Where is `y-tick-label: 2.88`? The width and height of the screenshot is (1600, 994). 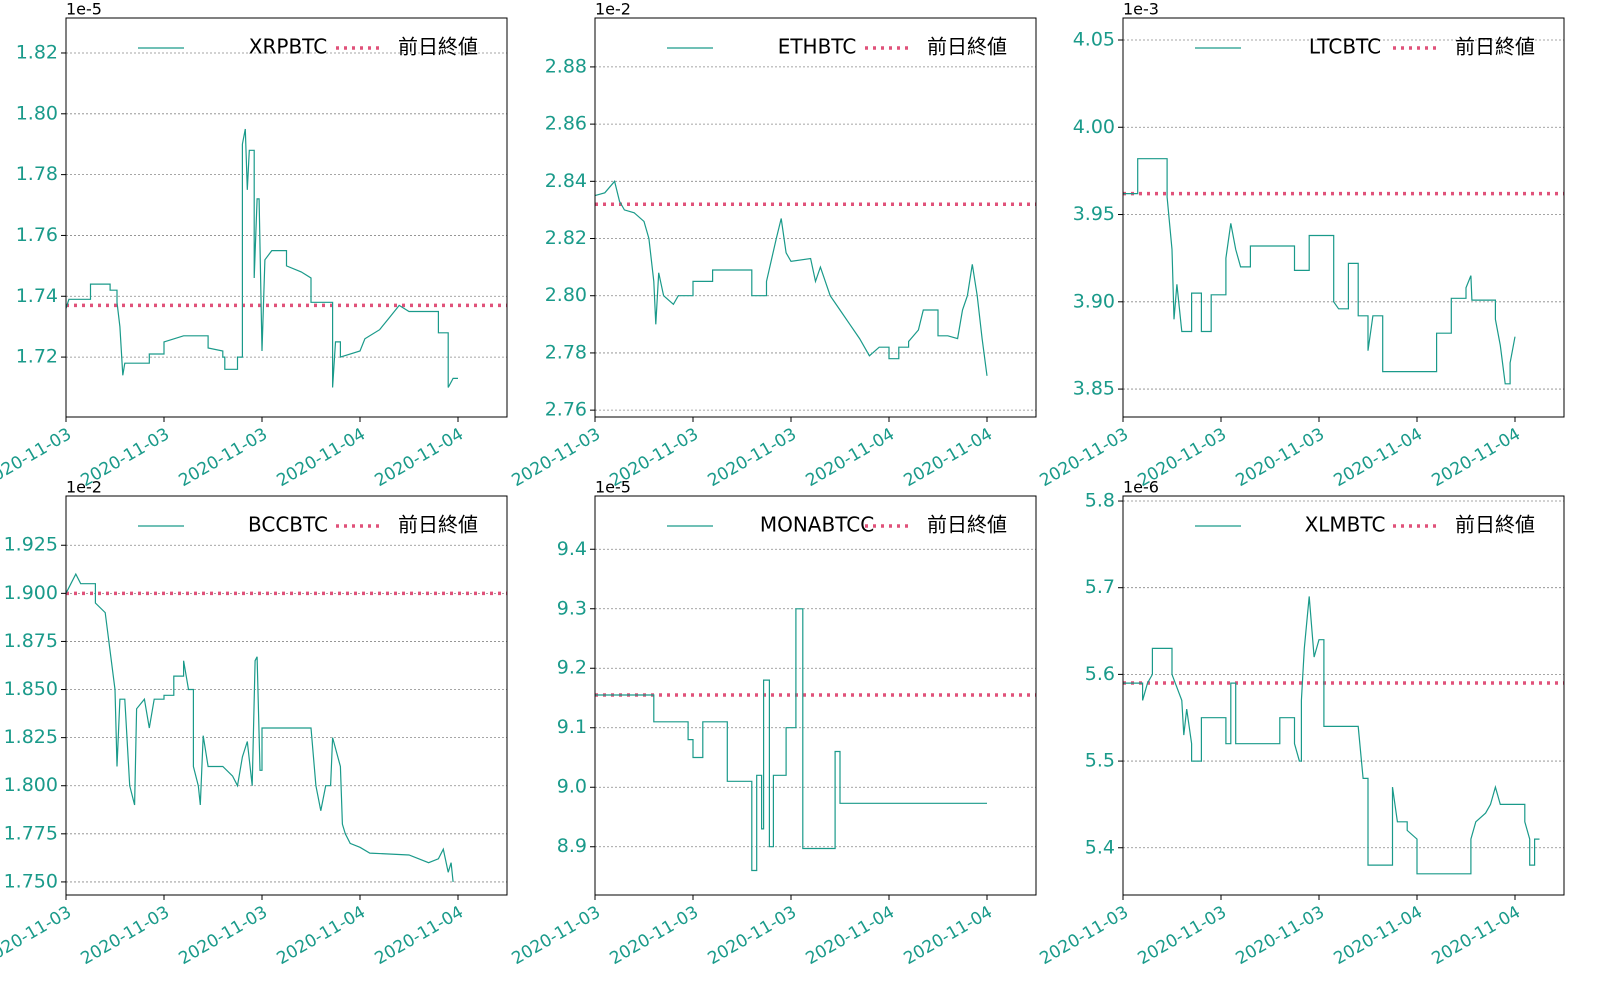
y-tick-label: 2.88 is located at coordinates (566, 66).